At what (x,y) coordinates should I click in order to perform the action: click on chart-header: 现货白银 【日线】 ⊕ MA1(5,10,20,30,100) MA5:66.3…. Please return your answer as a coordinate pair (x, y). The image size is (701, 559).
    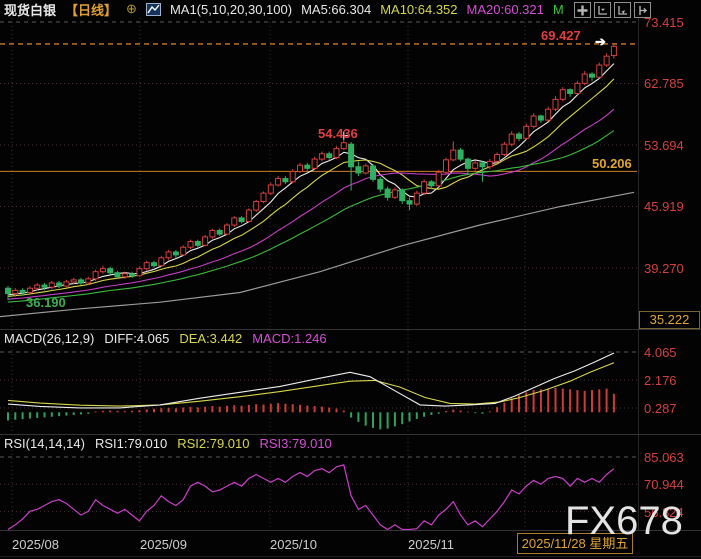
    Looking at the image, I should click on (284, 9).